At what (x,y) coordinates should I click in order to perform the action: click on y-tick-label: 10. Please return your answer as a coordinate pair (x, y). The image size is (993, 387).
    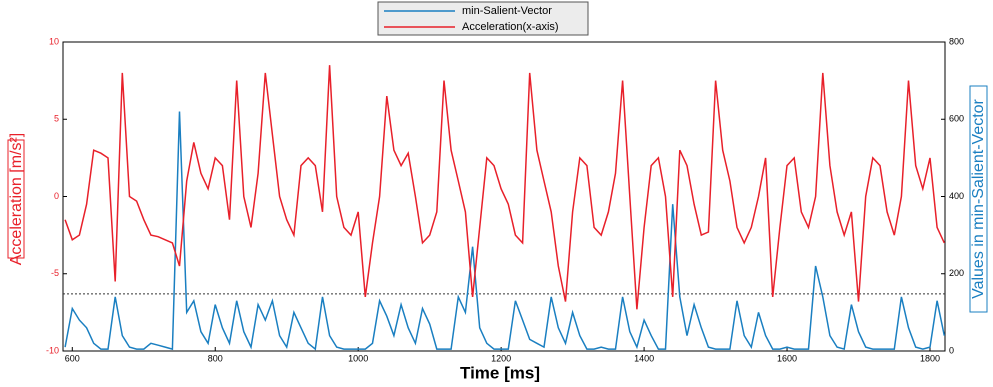
    Looking at the image, I should click on (54, 41).